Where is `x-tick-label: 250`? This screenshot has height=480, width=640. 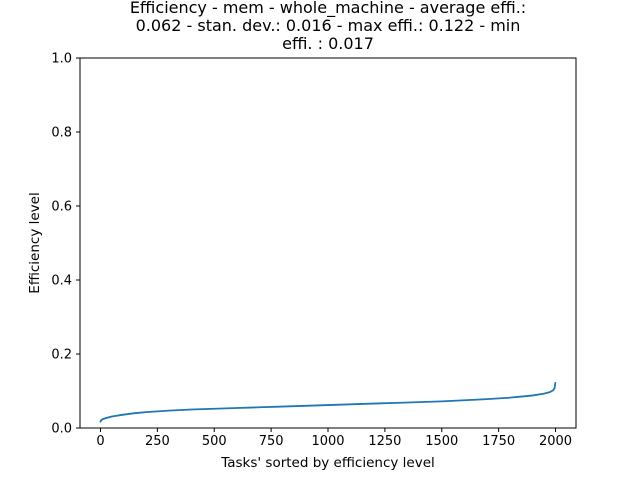 x-tick-label: 250 is located at coordinates (157, 441).